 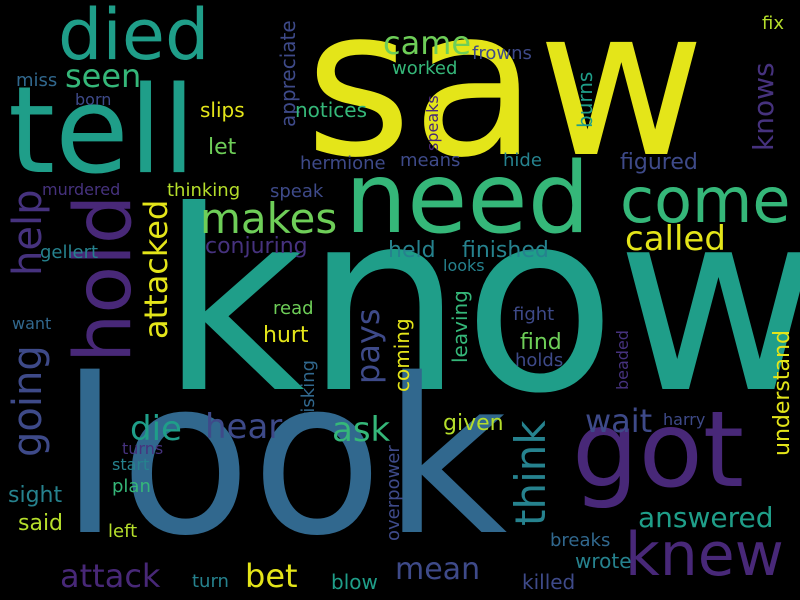 What do you see at coordinates (354, 582) in the screenshot?
I see `word-blow: blow` at bounding box center [354, 582].